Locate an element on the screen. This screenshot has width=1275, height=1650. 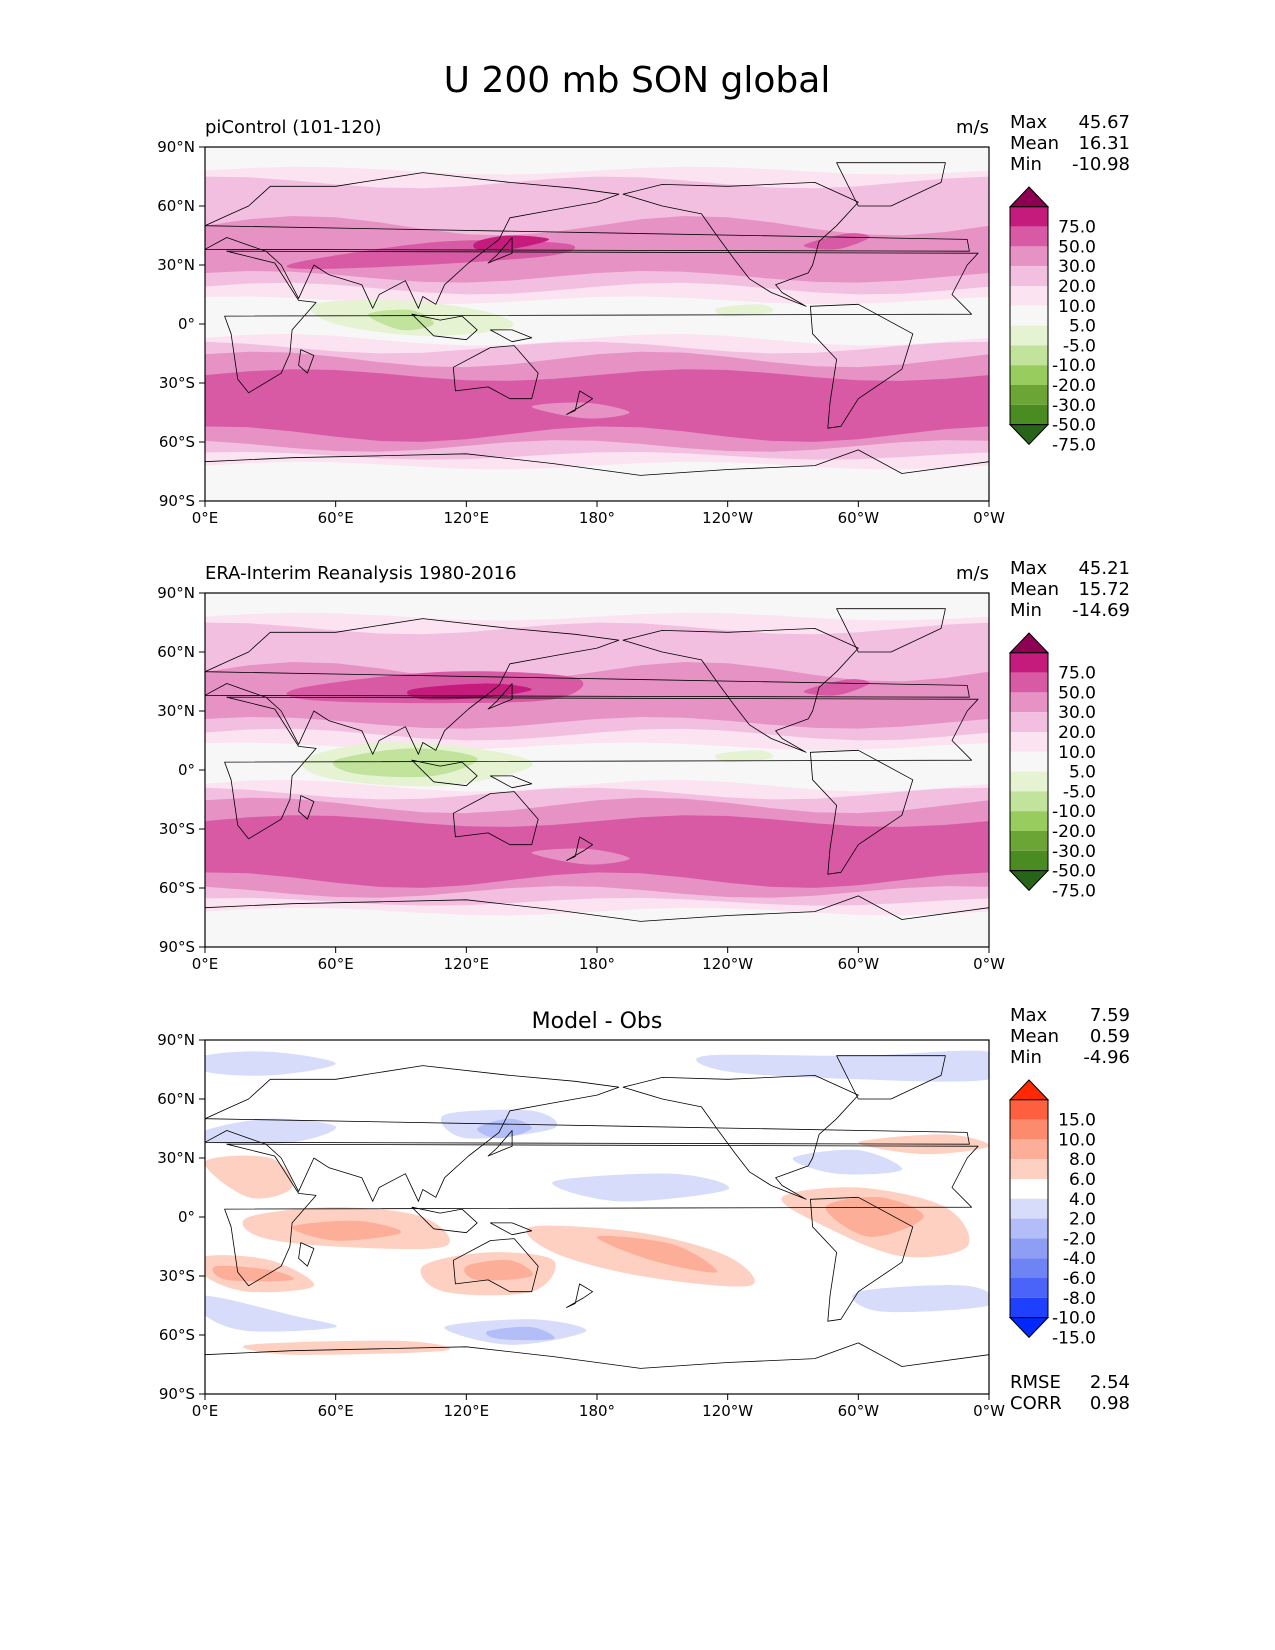
figure-title: U 200 mb SON global is located at coordinates (637, 80).